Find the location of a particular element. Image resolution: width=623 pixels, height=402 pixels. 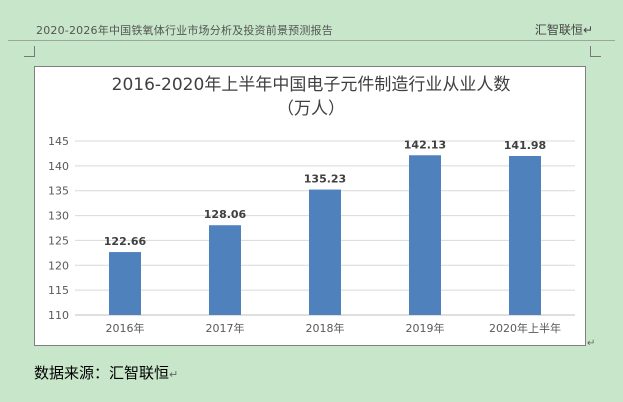

x-tick-label: 2017年 is located at coordinates (225, 328).